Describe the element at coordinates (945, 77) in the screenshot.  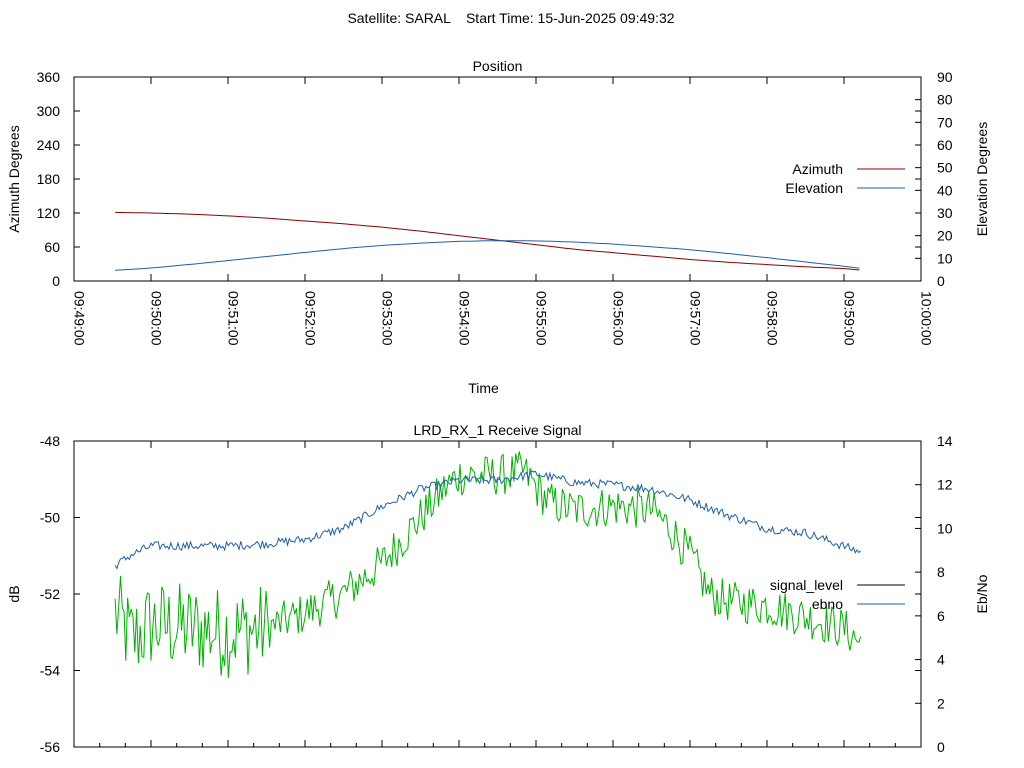
I see `y2-tick-label: 90` at that location.